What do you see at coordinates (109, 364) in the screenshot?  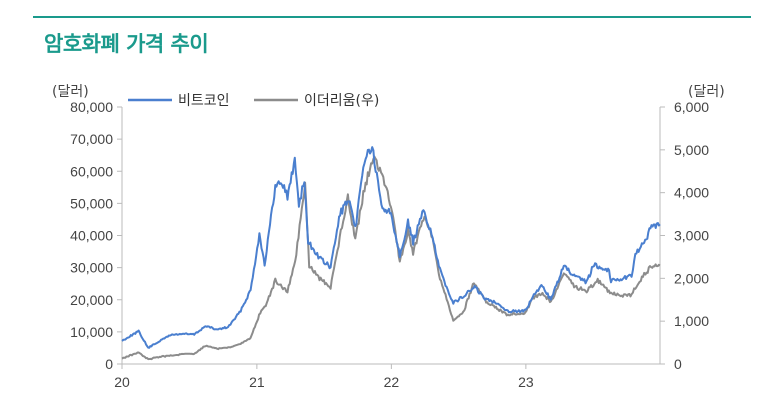 I see `left-tick-label: 0` at bounding box center [109, 364].